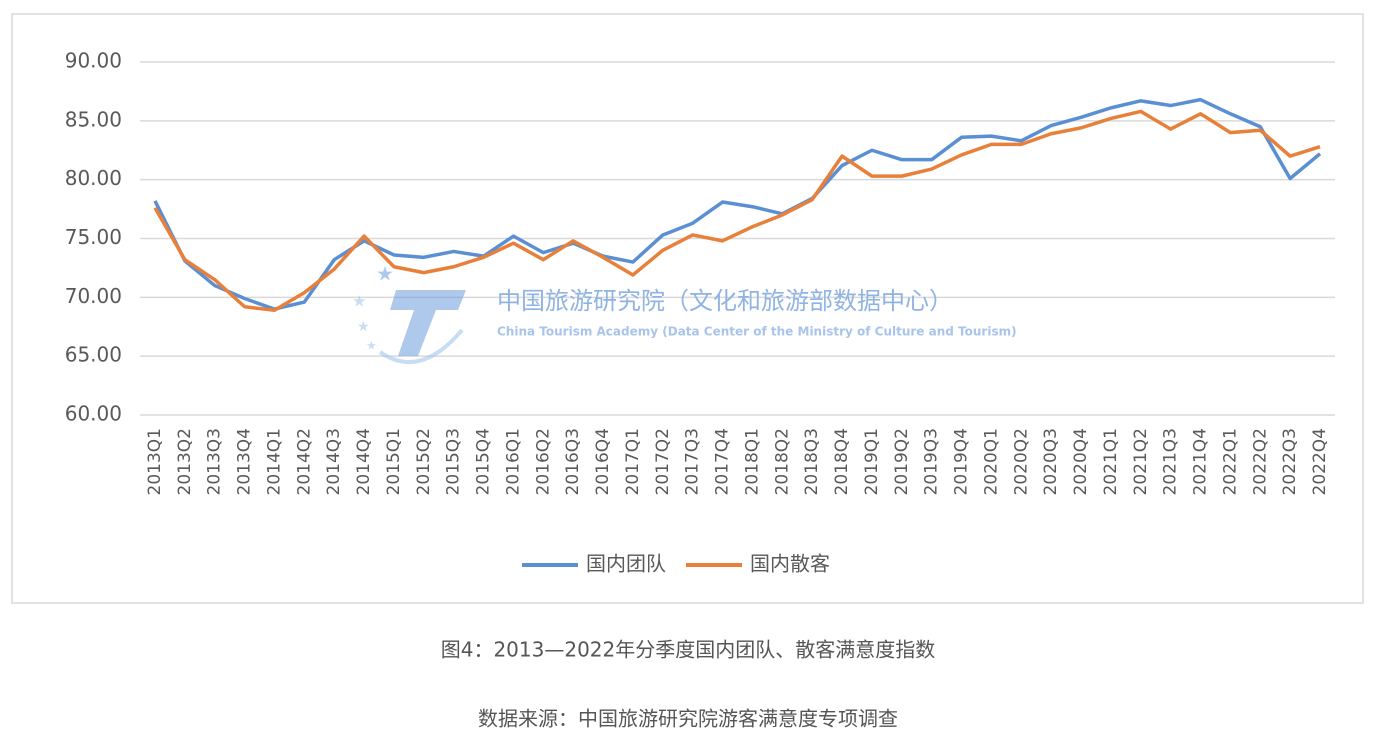 This screenshot has width=1376, height=742. Describe the element at coordinates (304, 461) in the screenshot. I see `x-tick-label: 2014Q2` at that location.